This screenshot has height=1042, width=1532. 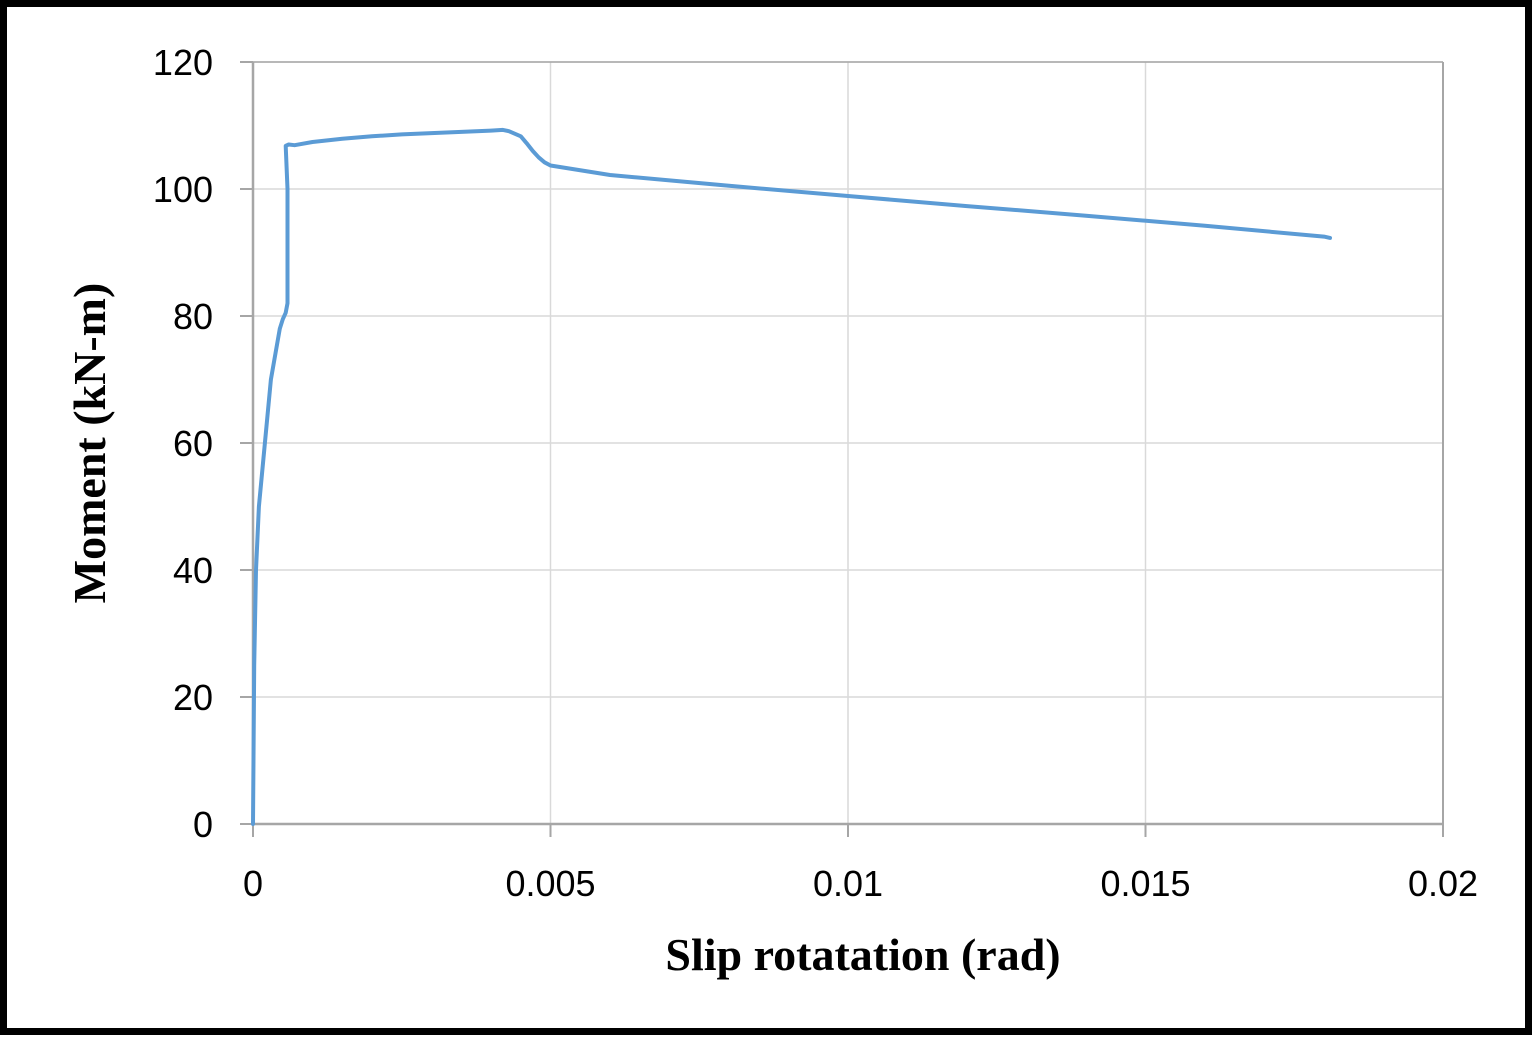 What do you see at coordinates (193, 316) in the screenshot?
I see `y-tick-label: 80` at bounding box center [193, 316].